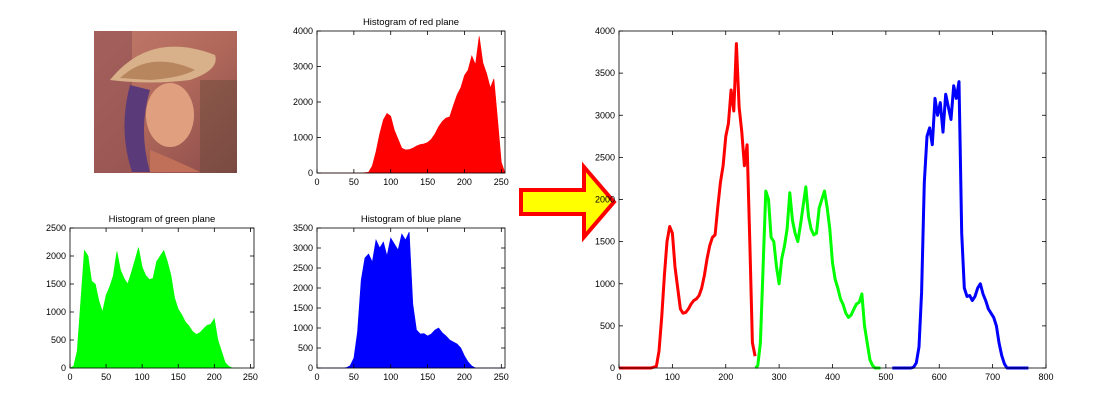 This screenshot has height=415, width=1101. What do you see at coordinates (568, 202) in the screenshot?
I see `right-arrow-icon` at bounding box center [568, 202].